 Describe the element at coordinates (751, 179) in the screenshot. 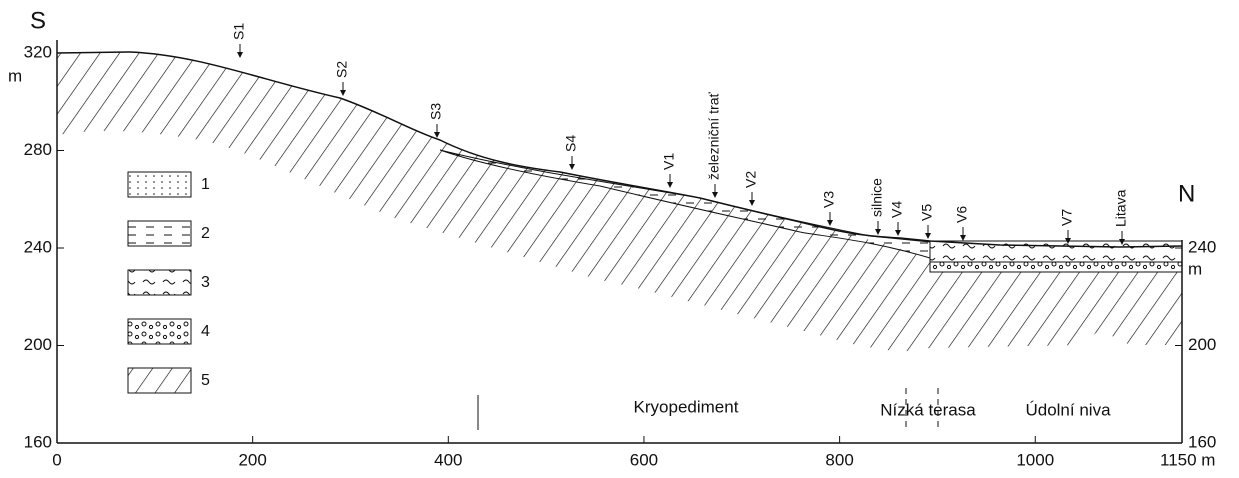

I see `marker-label: V2` at that location.